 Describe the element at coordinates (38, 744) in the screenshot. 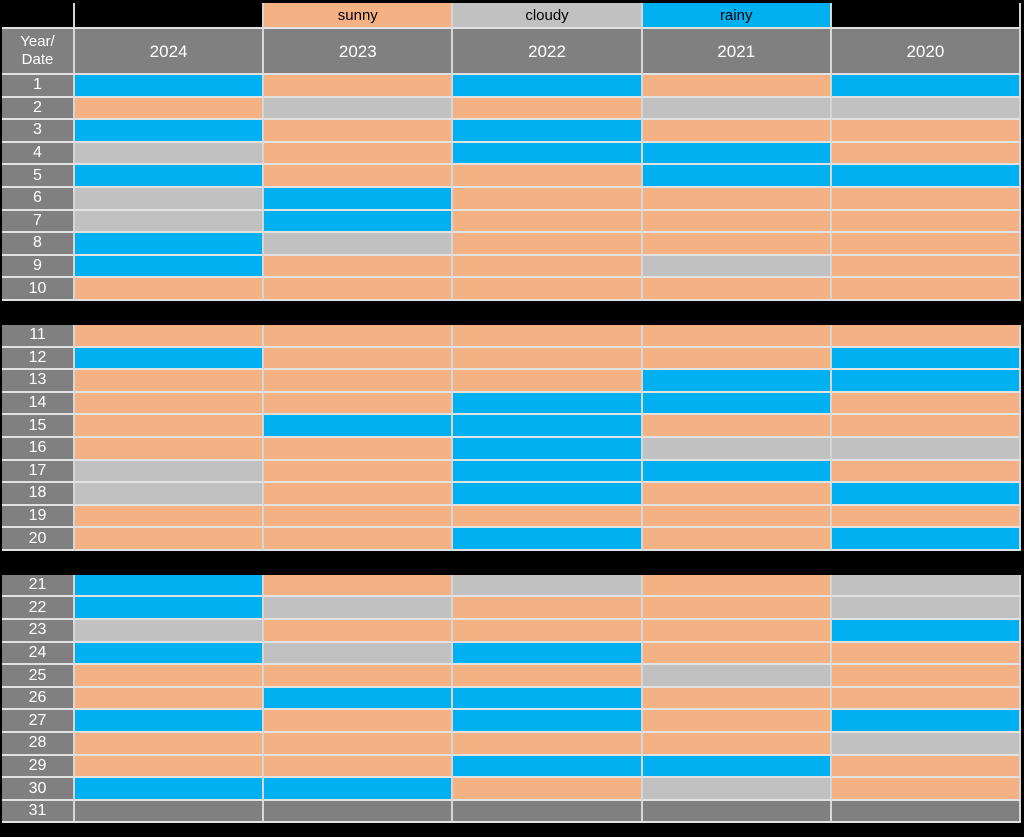

I see `date-label-28: 28` at that location.